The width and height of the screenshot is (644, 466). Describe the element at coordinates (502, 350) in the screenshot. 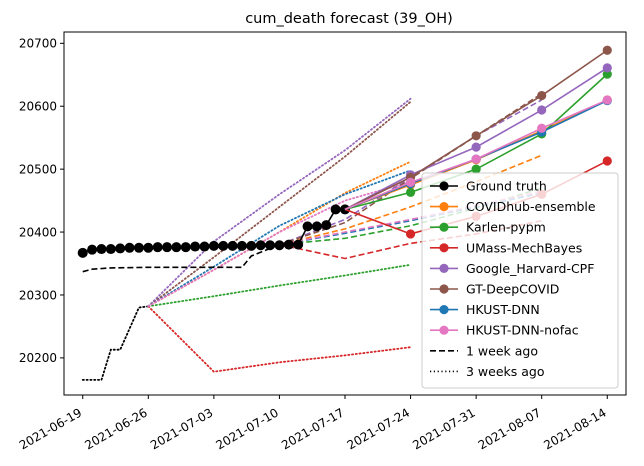

I see `legend-label-1-week-ago: 1 week ago` at that location.